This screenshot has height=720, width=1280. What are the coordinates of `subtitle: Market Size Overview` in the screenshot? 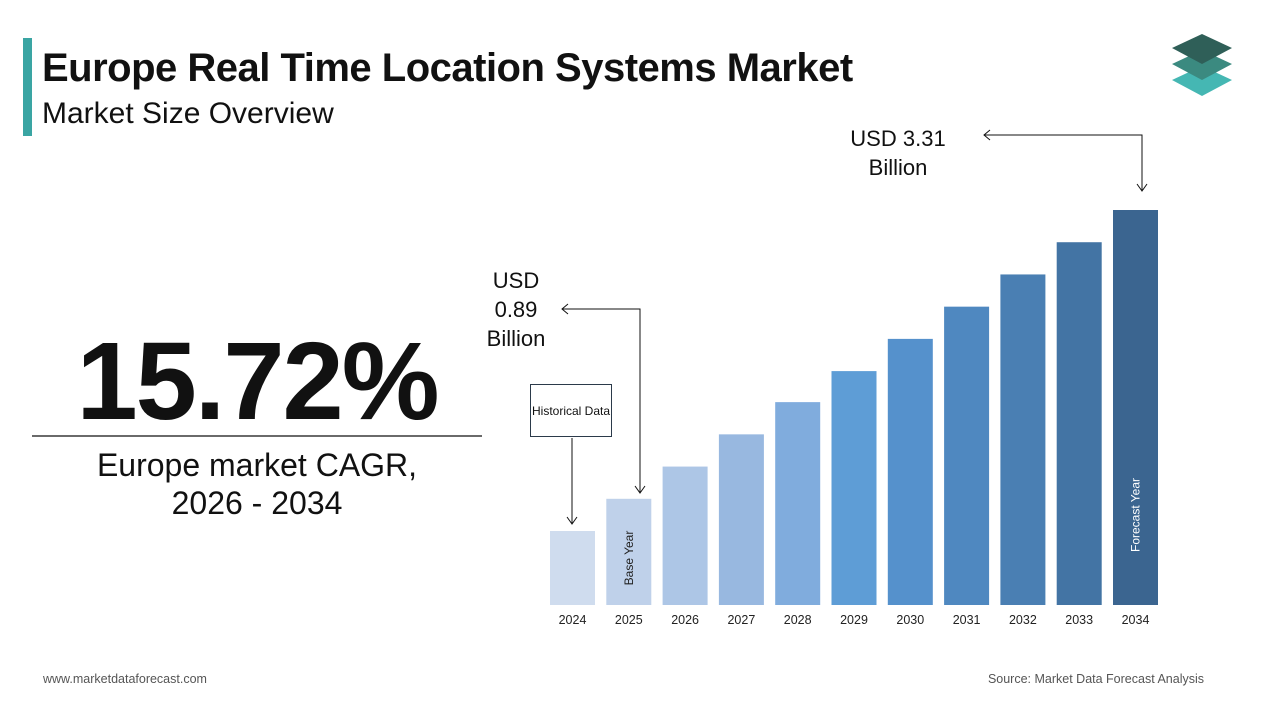 It's located at (188, 113).